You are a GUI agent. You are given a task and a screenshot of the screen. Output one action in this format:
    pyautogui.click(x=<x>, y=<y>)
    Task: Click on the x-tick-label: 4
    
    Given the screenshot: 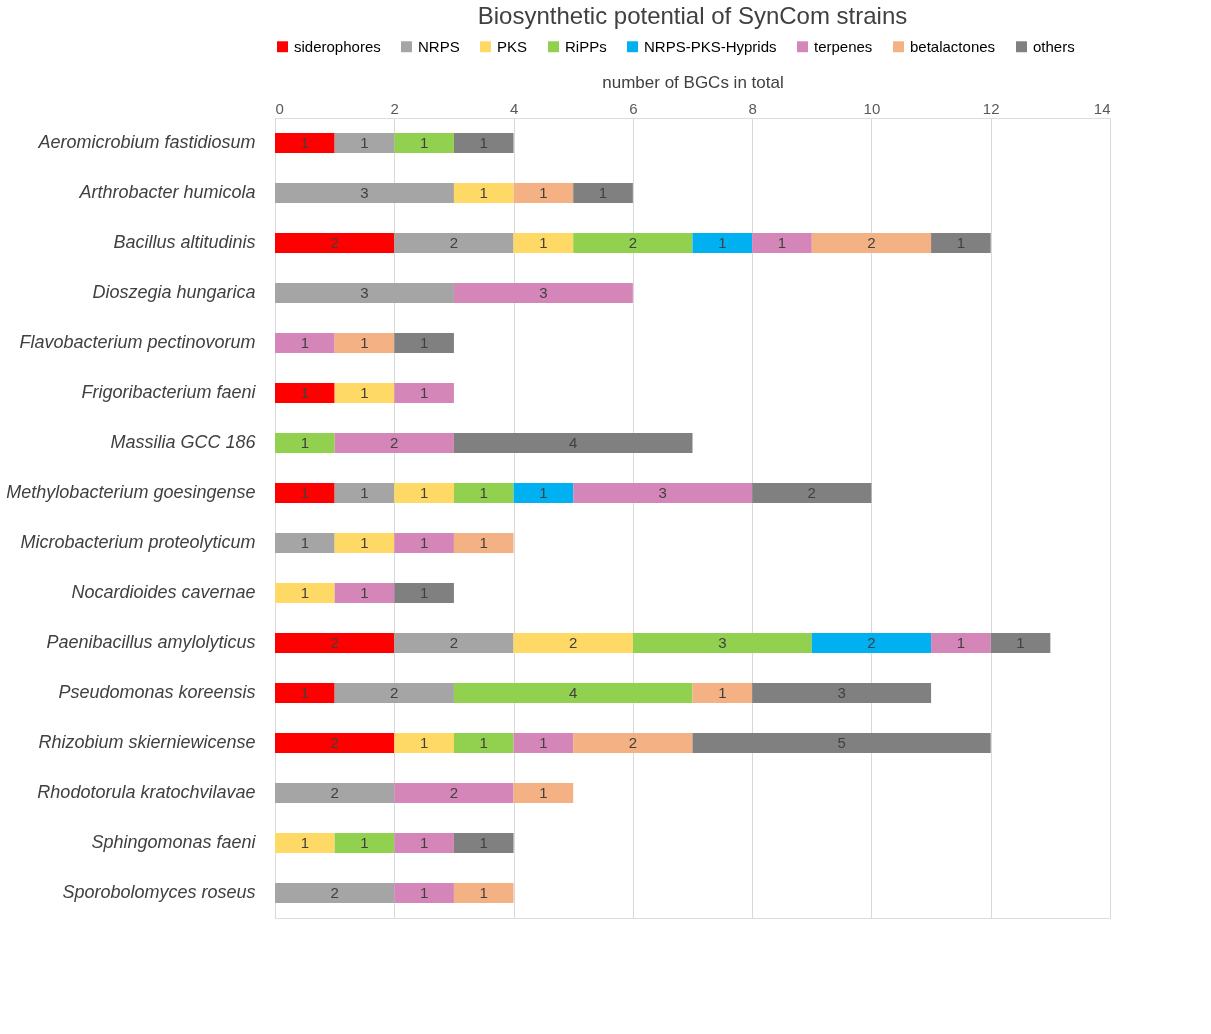 What is the action you would take?
    pyautogui.click(x=514, y=108)
    